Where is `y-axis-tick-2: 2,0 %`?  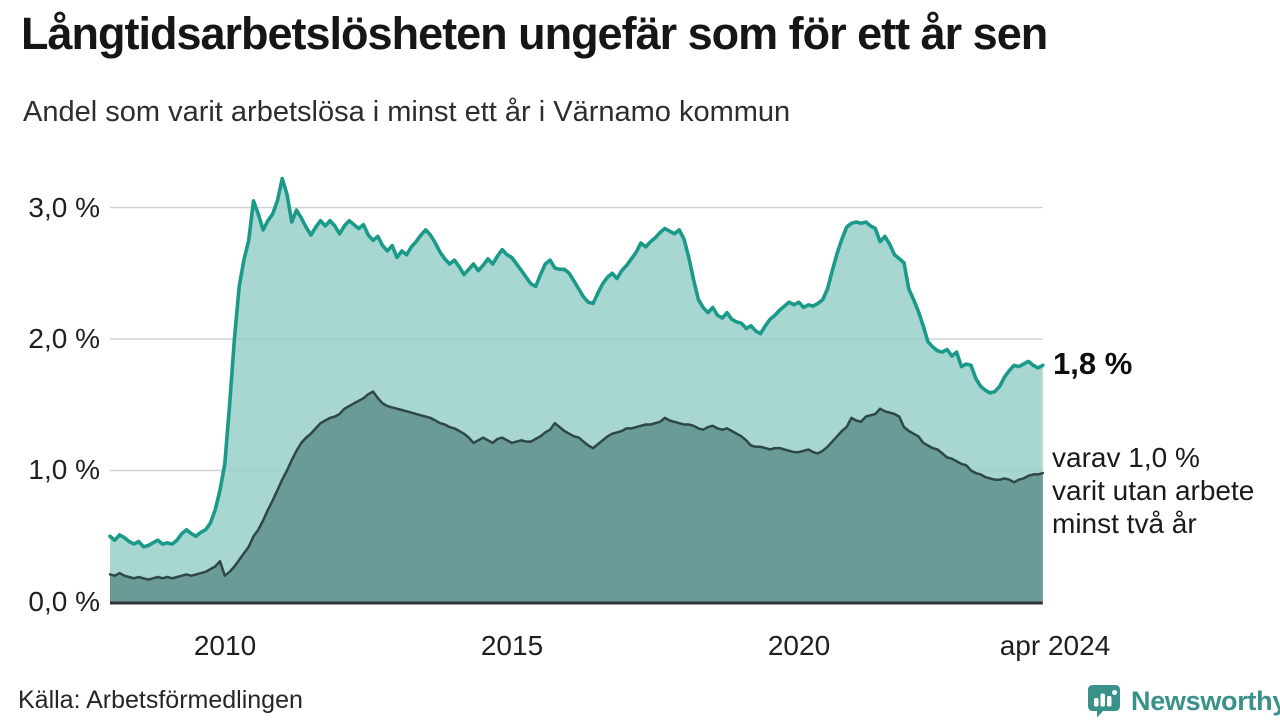 y-axis-tick-2: 2,0 % is located at coordinates (64, 338).